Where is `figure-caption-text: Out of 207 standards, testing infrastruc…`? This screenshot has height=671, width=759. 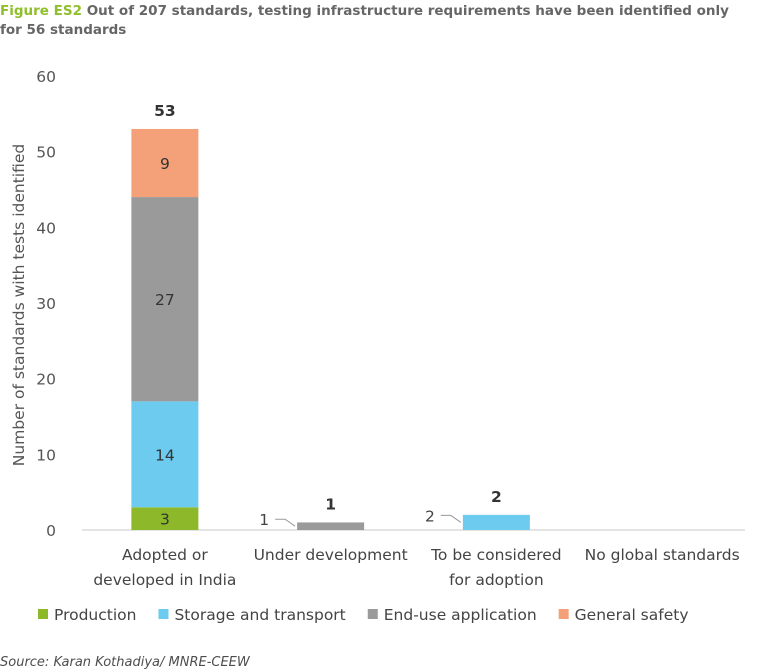 figure-caption-text: Out of 207 standards, testing infrastruc… is located at coordinates (364, 20).